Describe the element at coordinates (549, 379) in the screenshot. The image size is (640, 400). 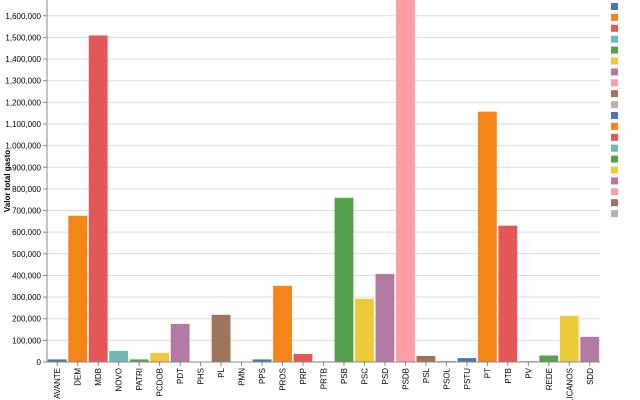
I see `x-tick-label: REDE` at that location.